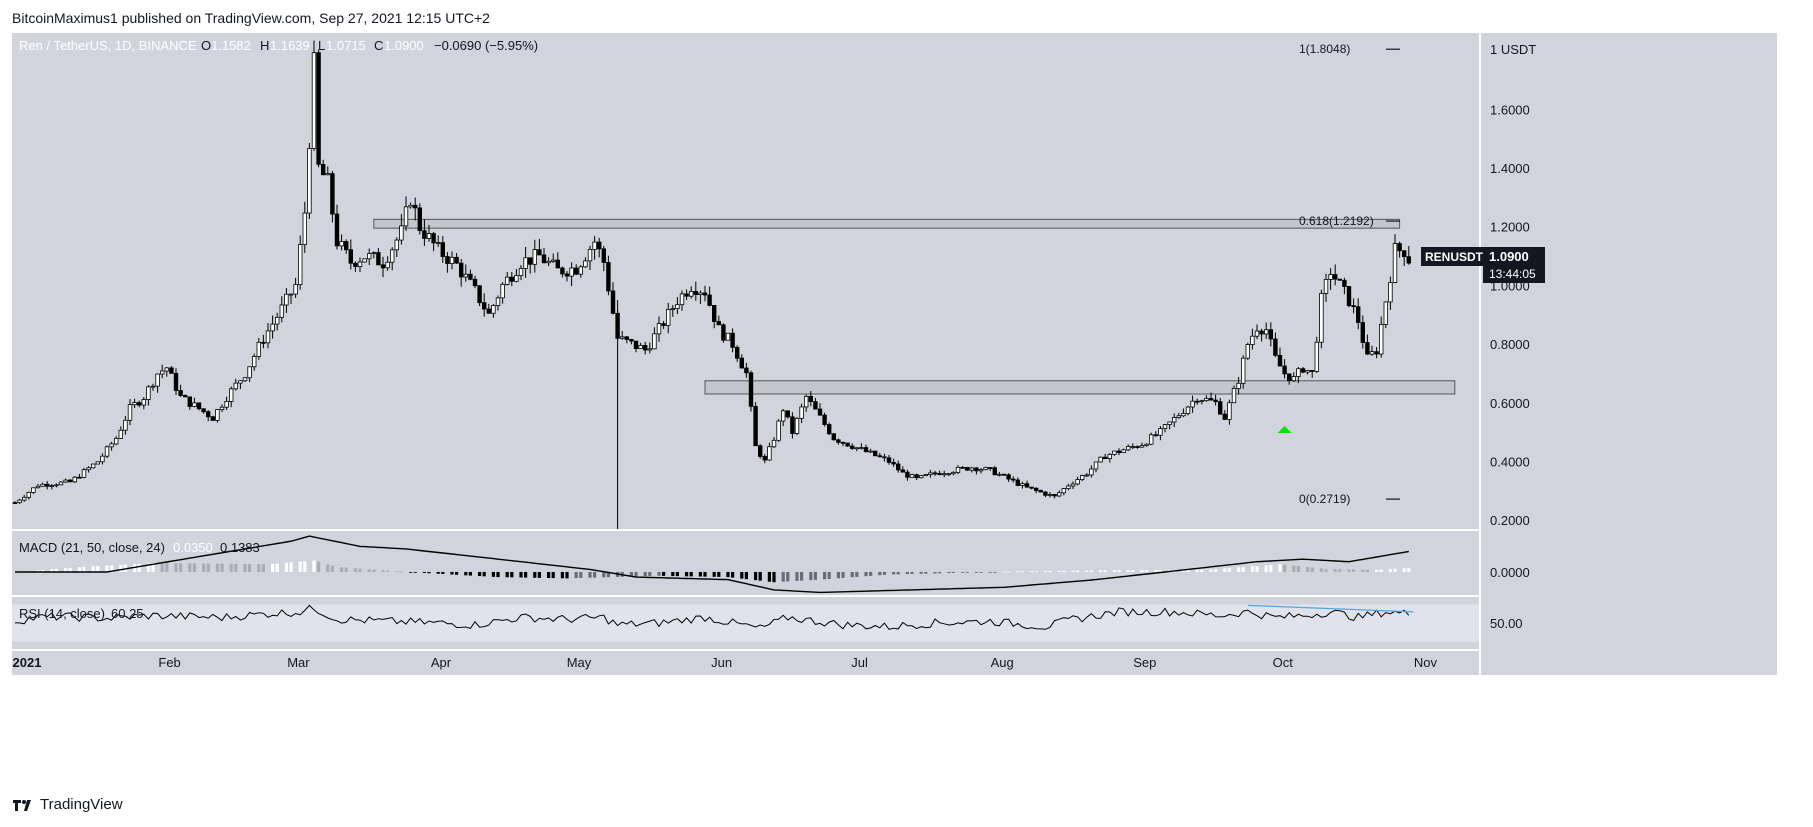 This screenshot has width=1813, height=827. What do you see at coordinates (92, 547) in the screenshot?
I see `macd-legend-label: MACD (21, 50, close, 24)` at bounding box center [92, 547].